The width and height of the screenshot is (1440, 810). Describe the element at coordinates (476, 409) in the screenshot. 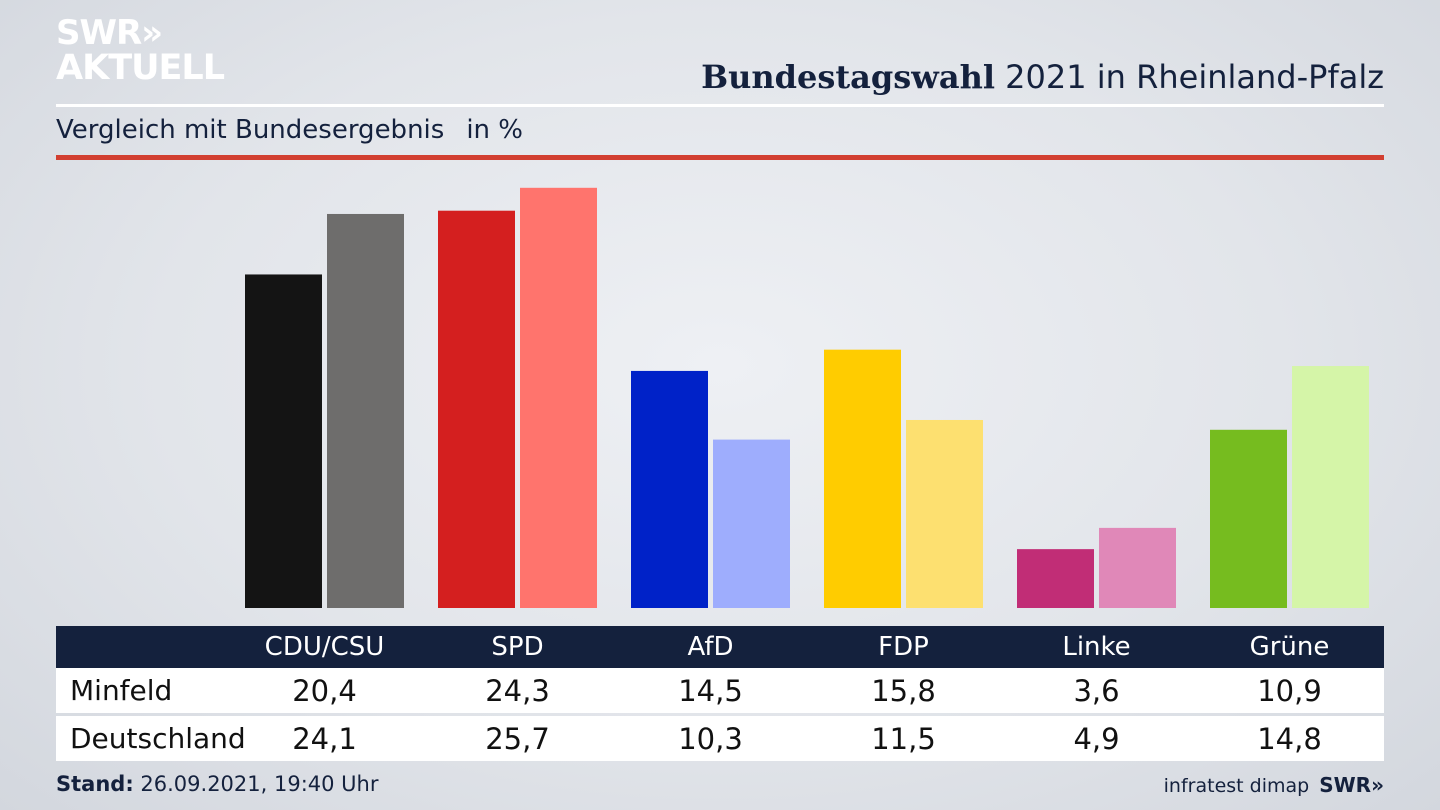

I see `bar-spd-minfeld` at that location.